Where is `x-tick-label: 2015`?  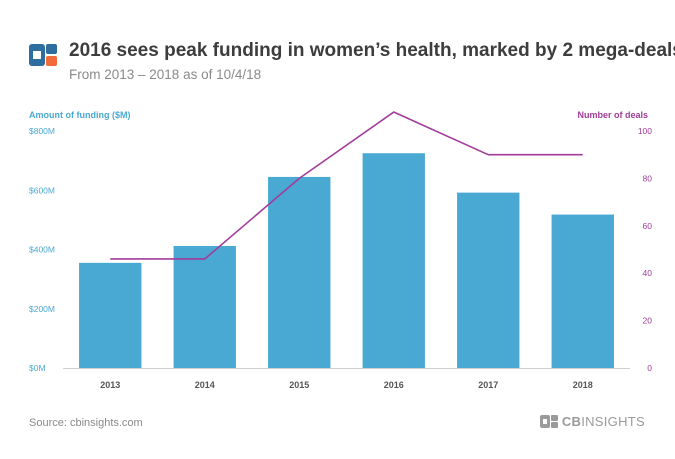 x-tick-label: 2015 is located at coordinates (299, 385).